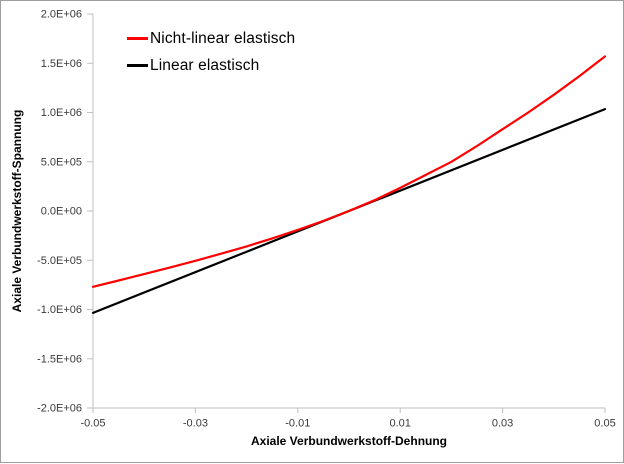 The width and height of the screenshot is (624, 464). What do you see at coordinates (502, 424) in the screenshot?
I see `x-tick-label: 0.03` at bounding box center [502, 424].